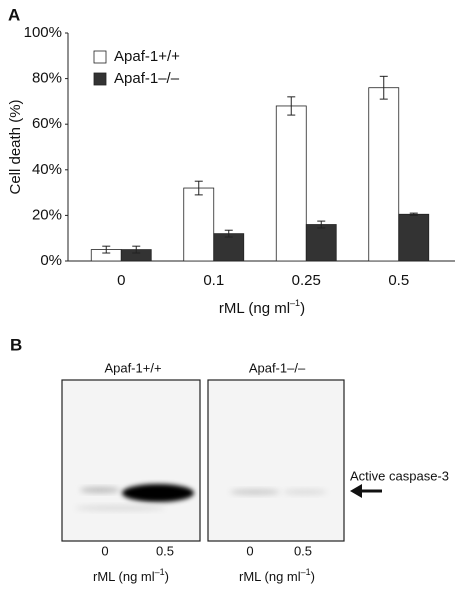  What do you see at coordinates (295, 303) in the screenshot?
I see `x-axis-label-sup: –1` at bounding box center [295, 303].